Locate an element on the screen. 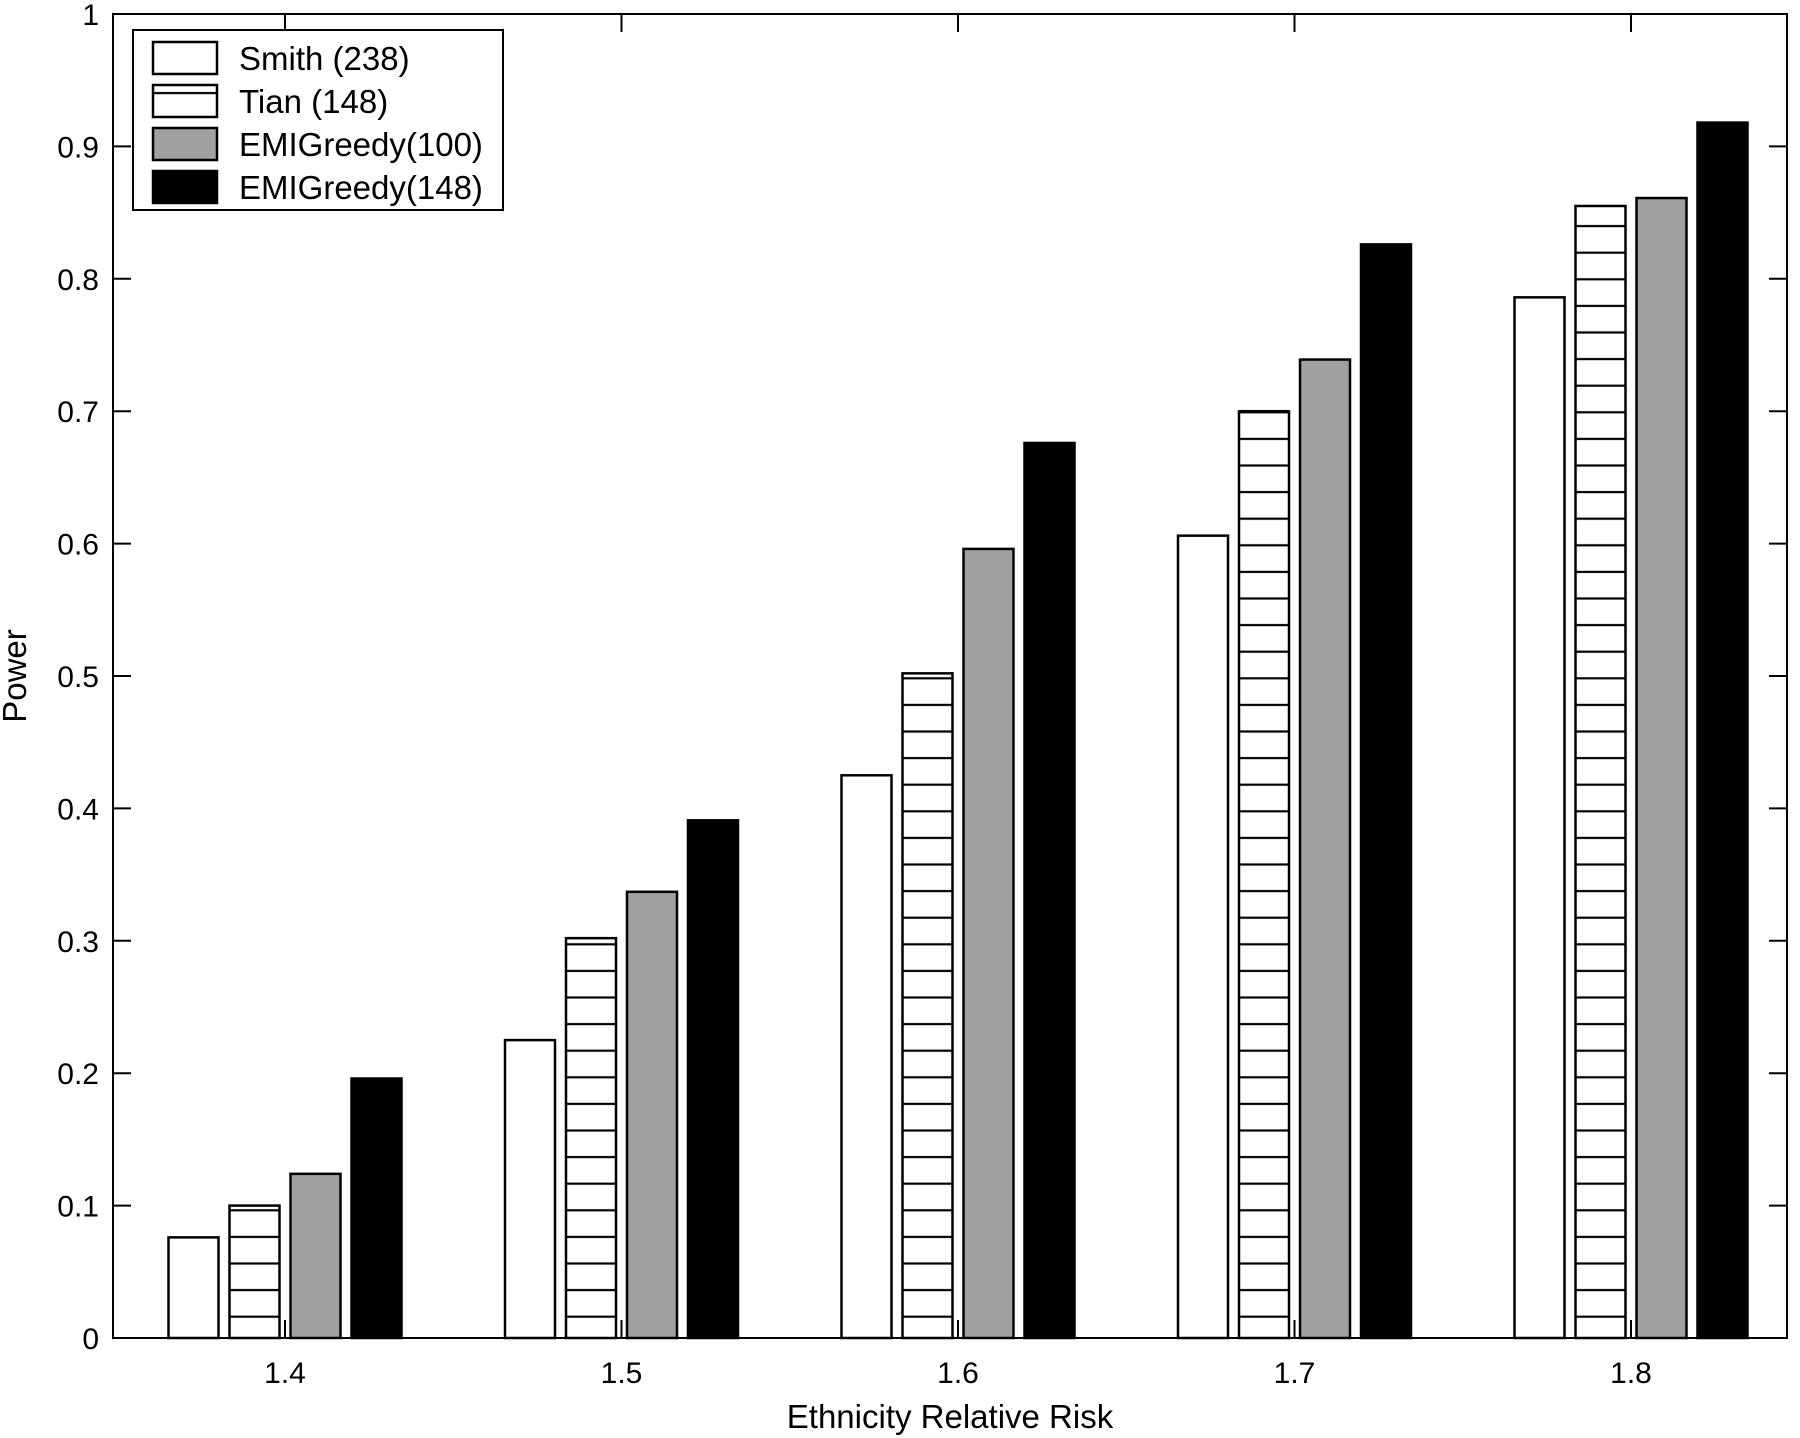  y-tick-label: 0.6 is located at coordinates (78, 545).